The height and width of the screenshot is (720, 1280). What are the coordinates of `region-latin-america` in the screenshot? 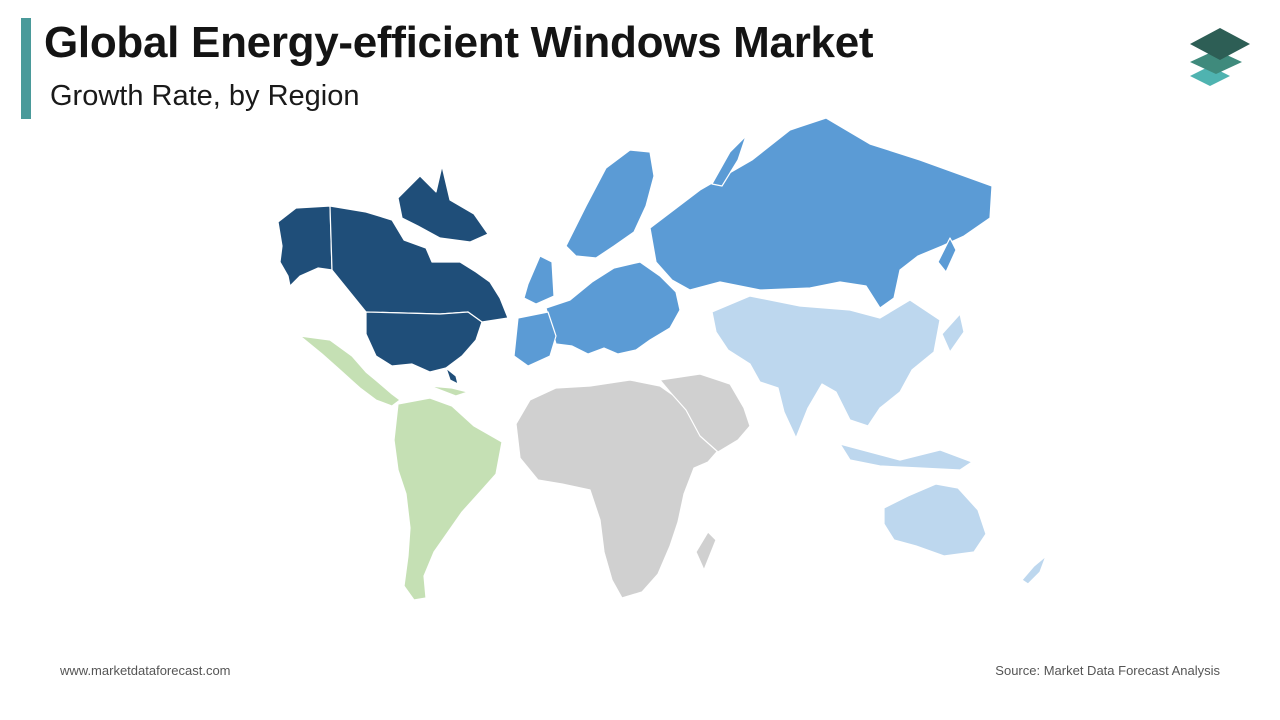 It's located at (401, 468).